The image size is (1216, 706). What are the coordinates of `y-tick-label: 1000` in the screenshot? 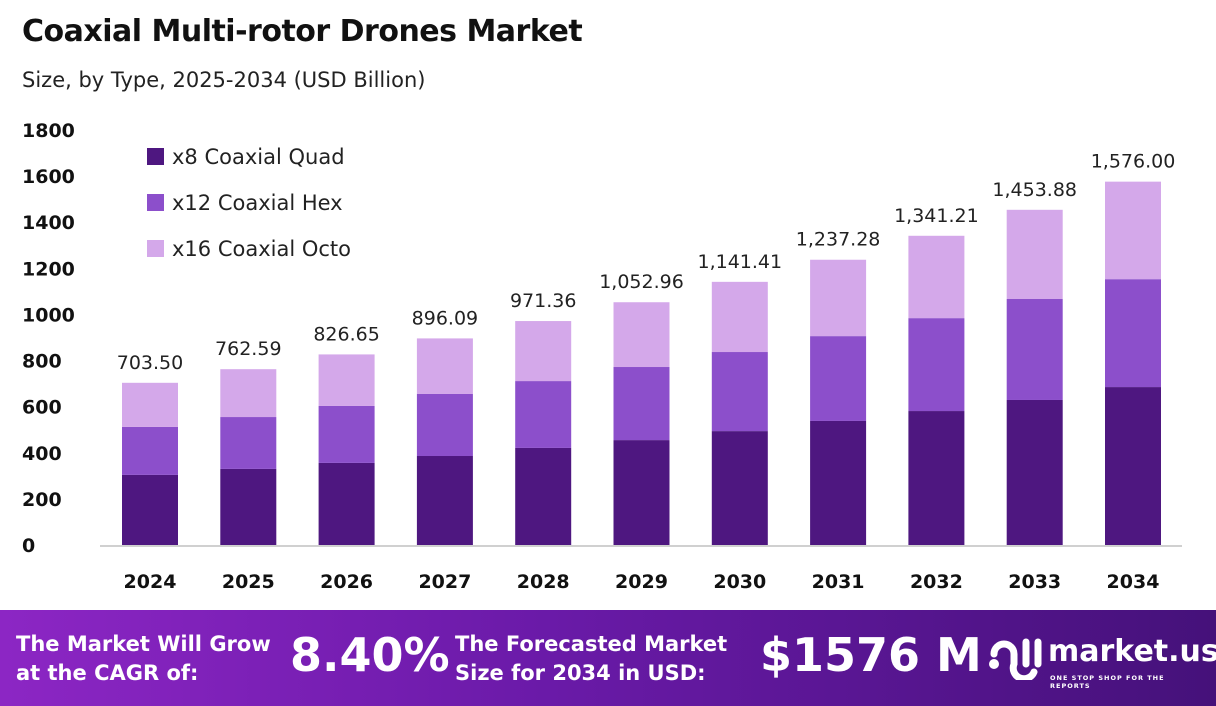 It's located at (48, 315).